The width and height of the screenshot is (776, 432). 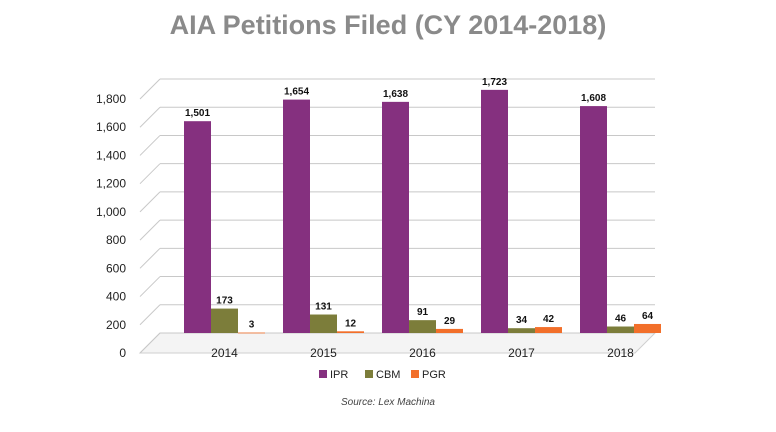 What do you see at coordinates (422, 326) in the screenshot?
I see `bar-cbm-2016` at bounding box center [422, 326].